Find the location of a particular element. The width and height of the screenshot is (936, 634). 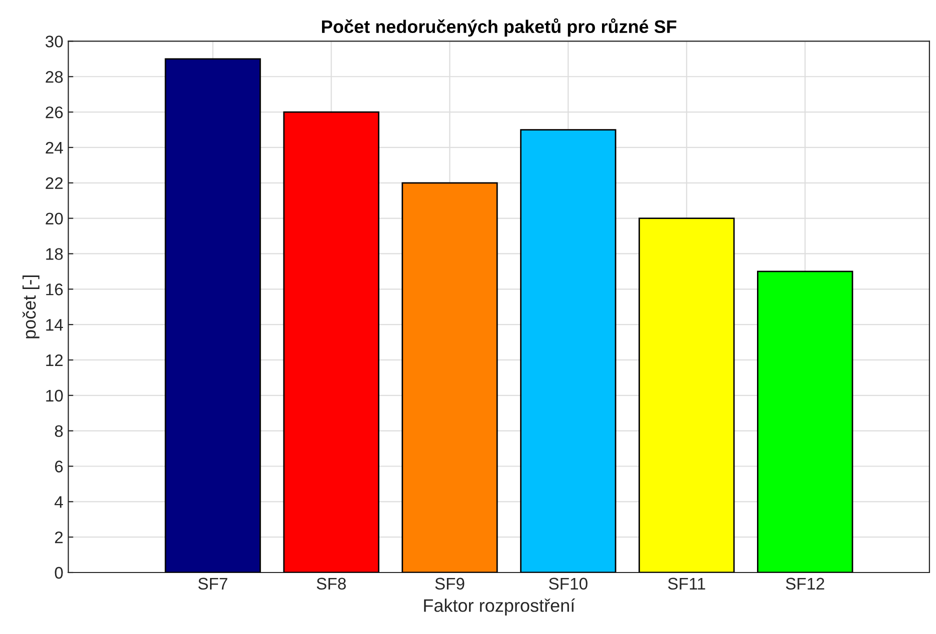

y-tick-label: 4 is located at coordinates (58, 502).